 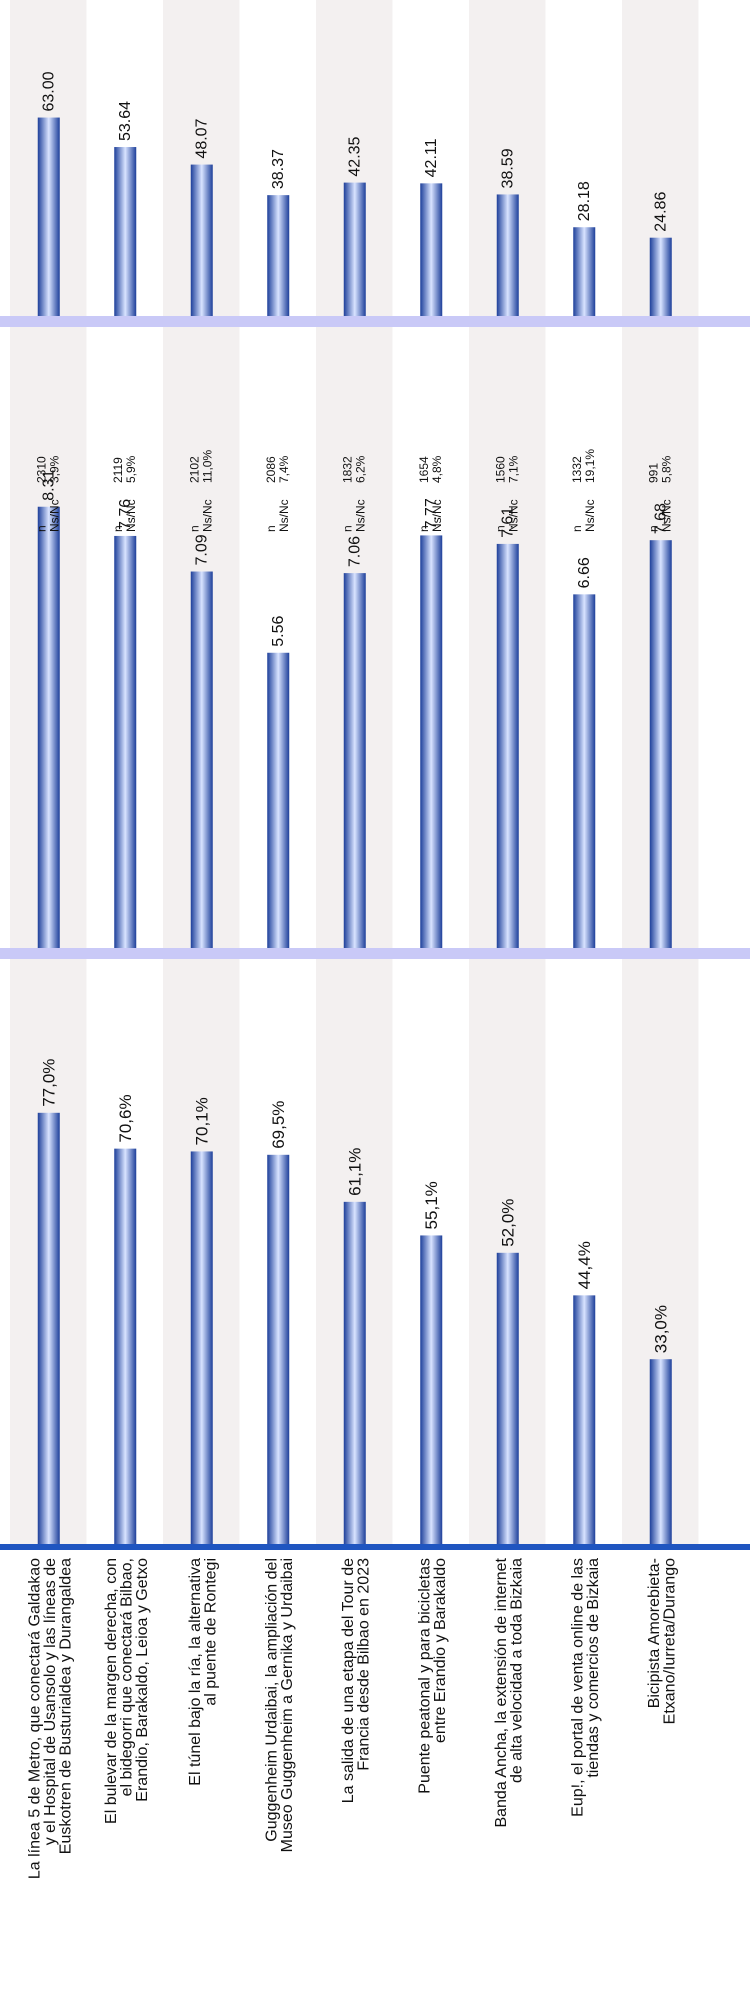 What do you see at coordinates (425, 1676) in the screenshot?
I see `category-label: Puente peatonal y para bicicletas` at bounding box center [425, 1676].